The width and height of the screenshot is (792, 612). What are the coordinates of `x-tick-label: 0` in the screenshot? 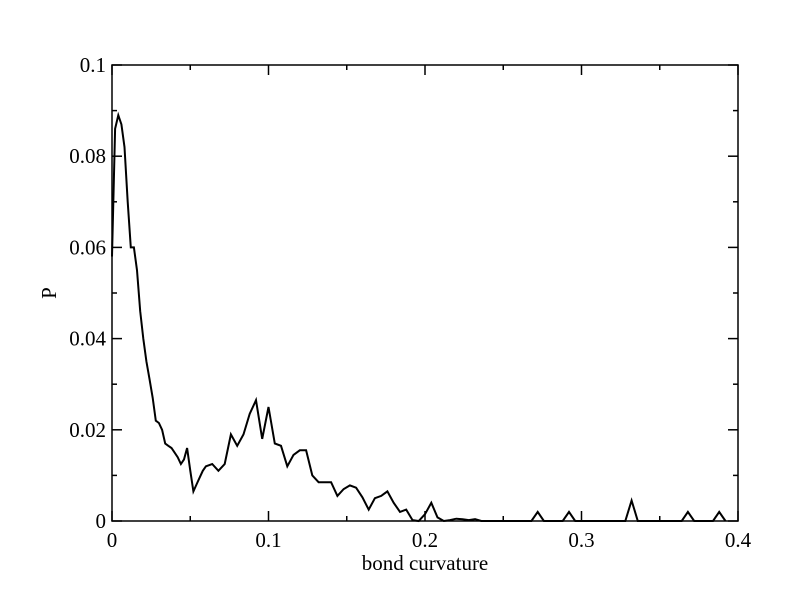 It's located at (112, 540).